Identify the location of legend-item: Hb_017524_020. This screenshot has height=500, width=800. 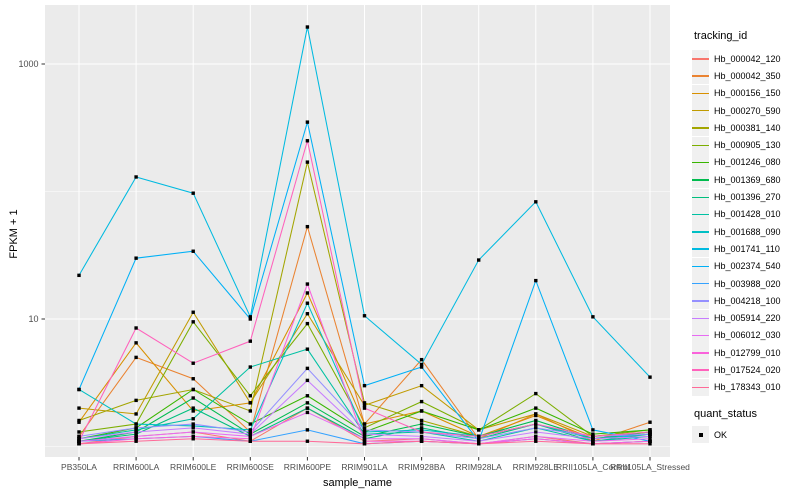
(746, 370).